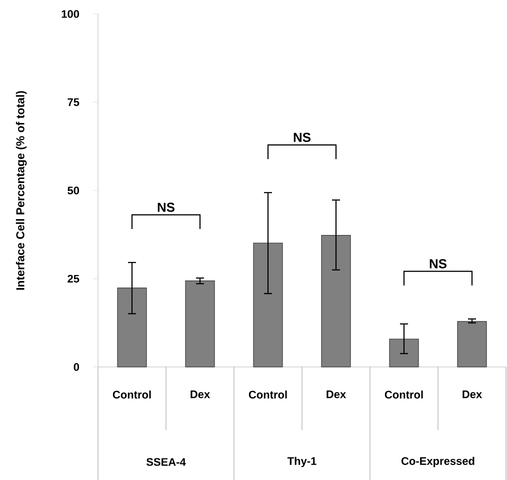 The height and width of the screenshot is (480, 507). I want to click on y-tick-label: 75, so click(74, 102).